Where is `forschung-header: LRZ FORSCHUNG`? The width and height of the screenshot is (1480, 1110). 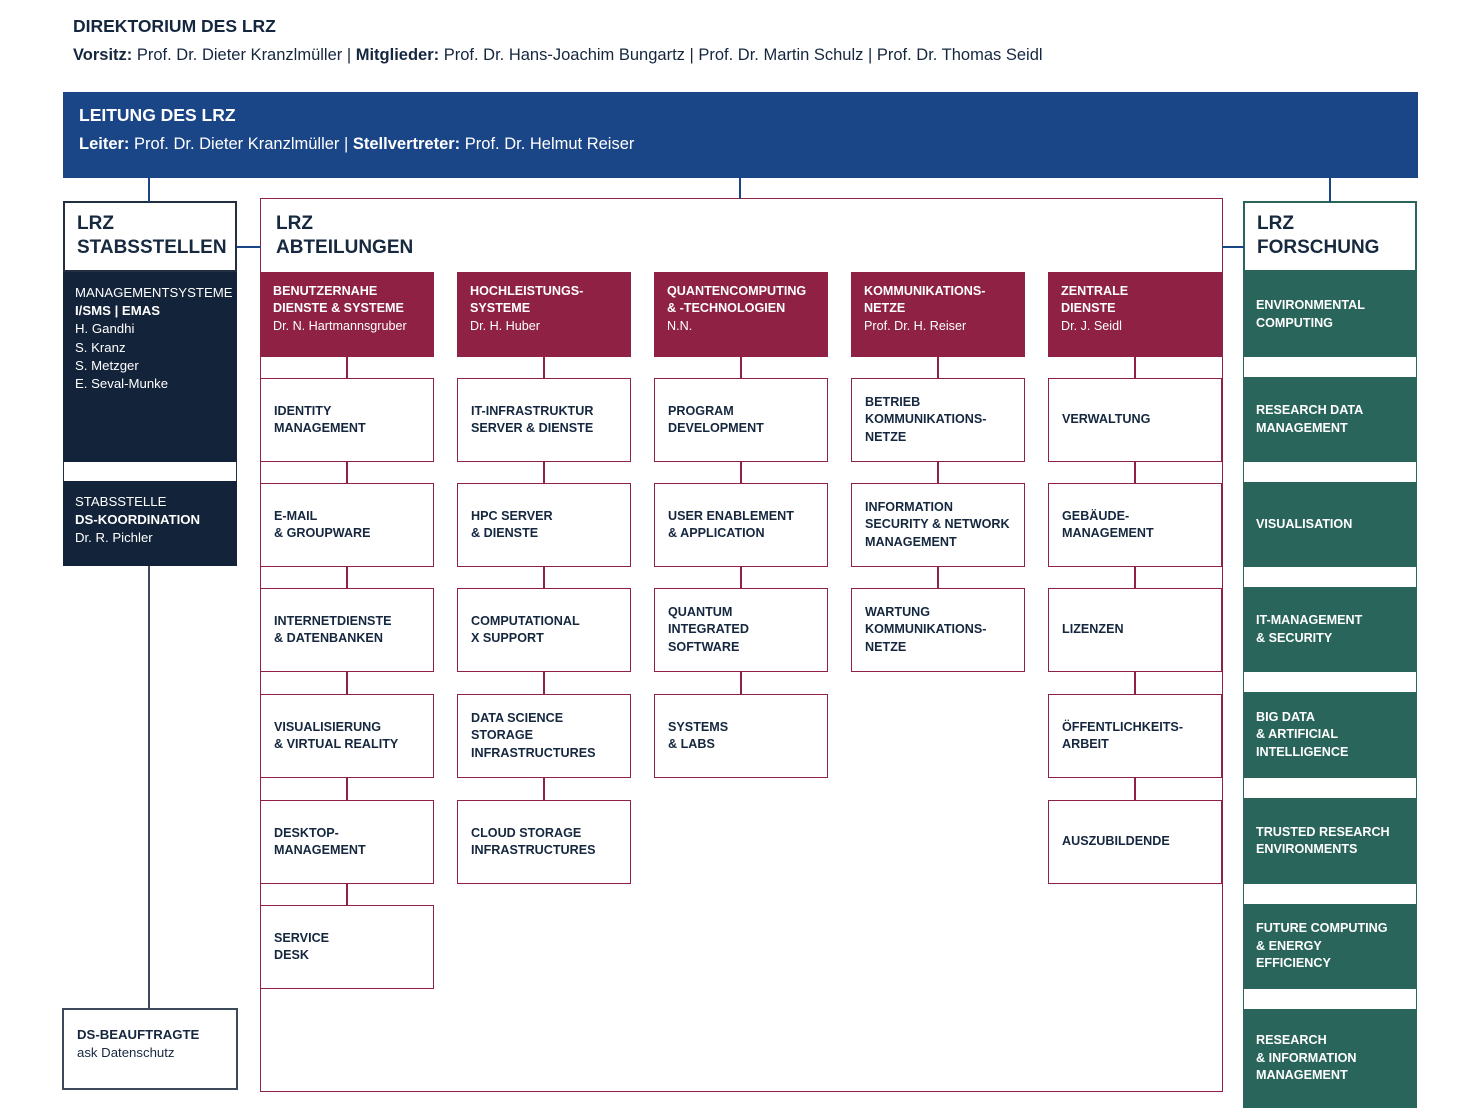 forschung-header: LRZ FORSCHUNG is located at coordinates (1330, 236).